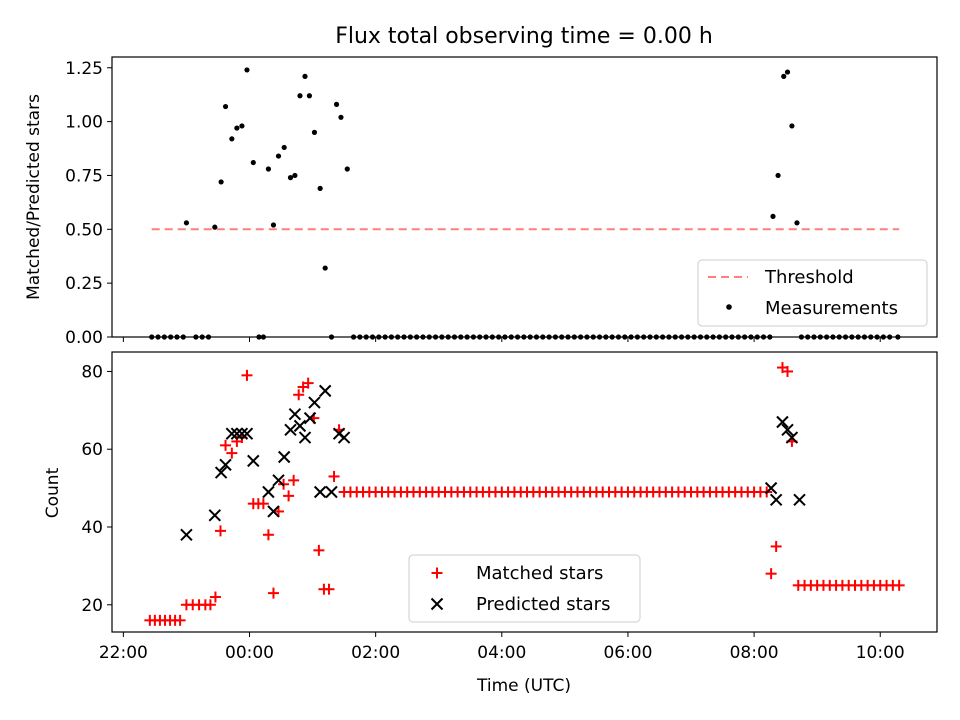 The height and width of the screenshot is (720, 960). Describe the element at coordinates (831, 308) in the screenshot. I see `legend-measurements-label: Measurements` at that location.